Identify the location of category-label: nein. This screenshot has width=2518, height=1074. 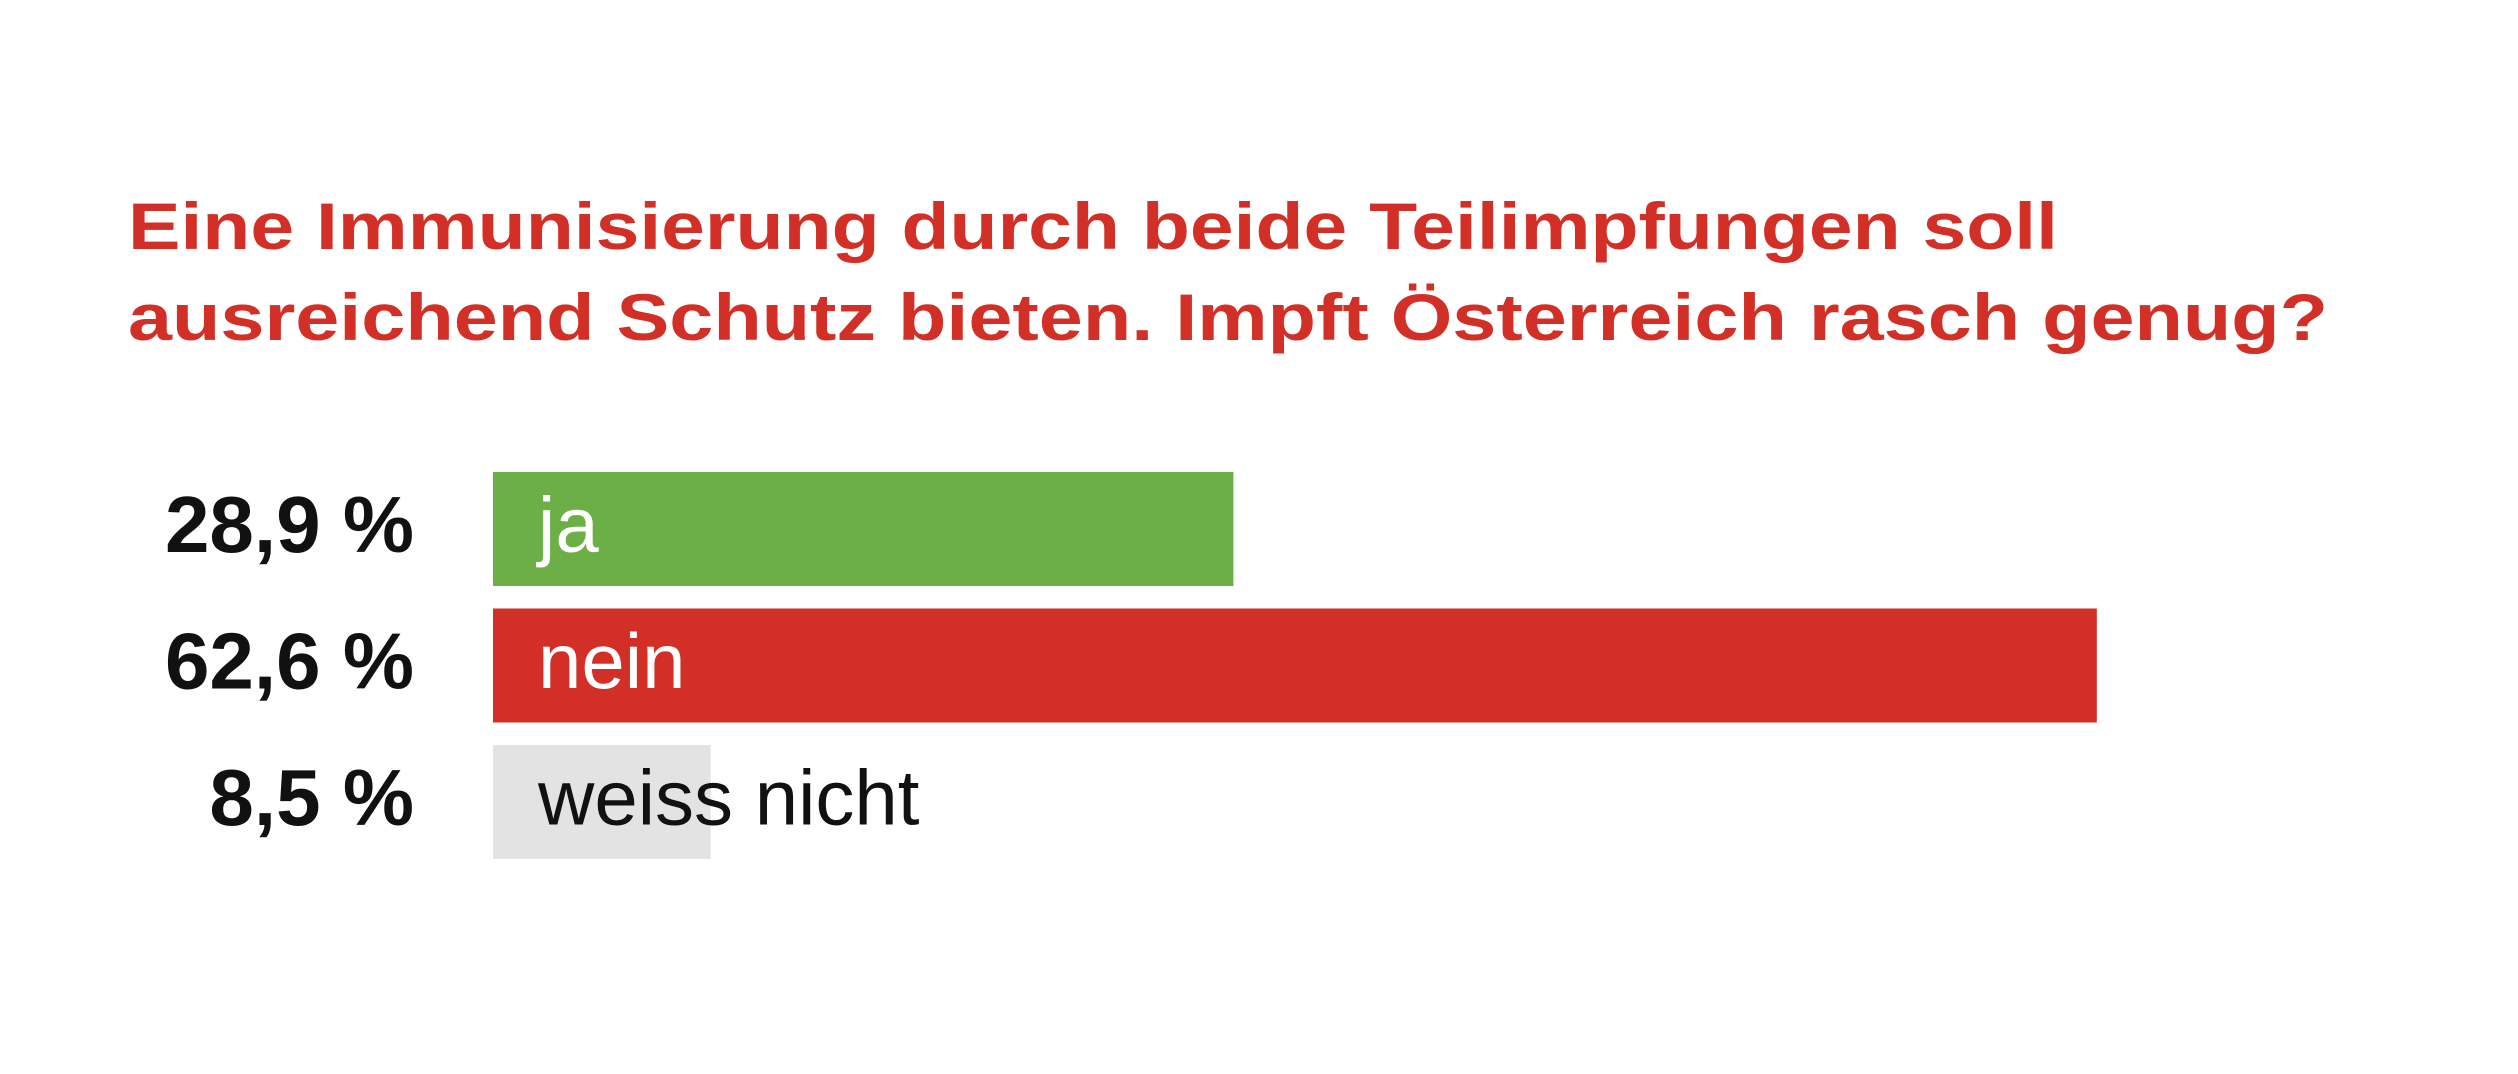
(611, 661).